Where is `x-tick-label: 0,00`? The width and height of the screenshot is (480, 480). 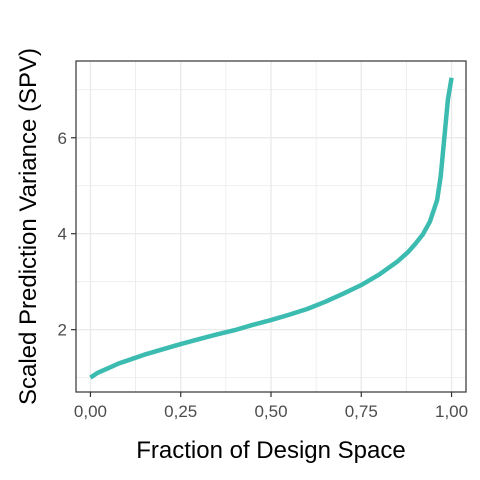
x-tick-label: 0,00 is located at coordinates (90, 411).